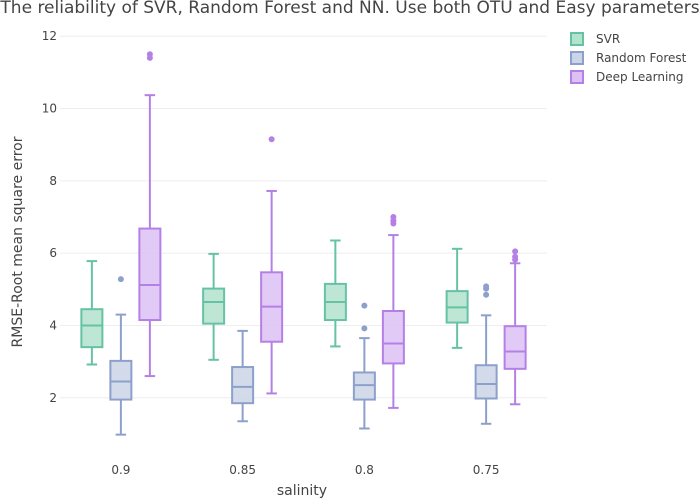 Image resolution: width=700 pixels, height=500 pixels. I want to click on y-tick-label: 4, so click(53, 325).